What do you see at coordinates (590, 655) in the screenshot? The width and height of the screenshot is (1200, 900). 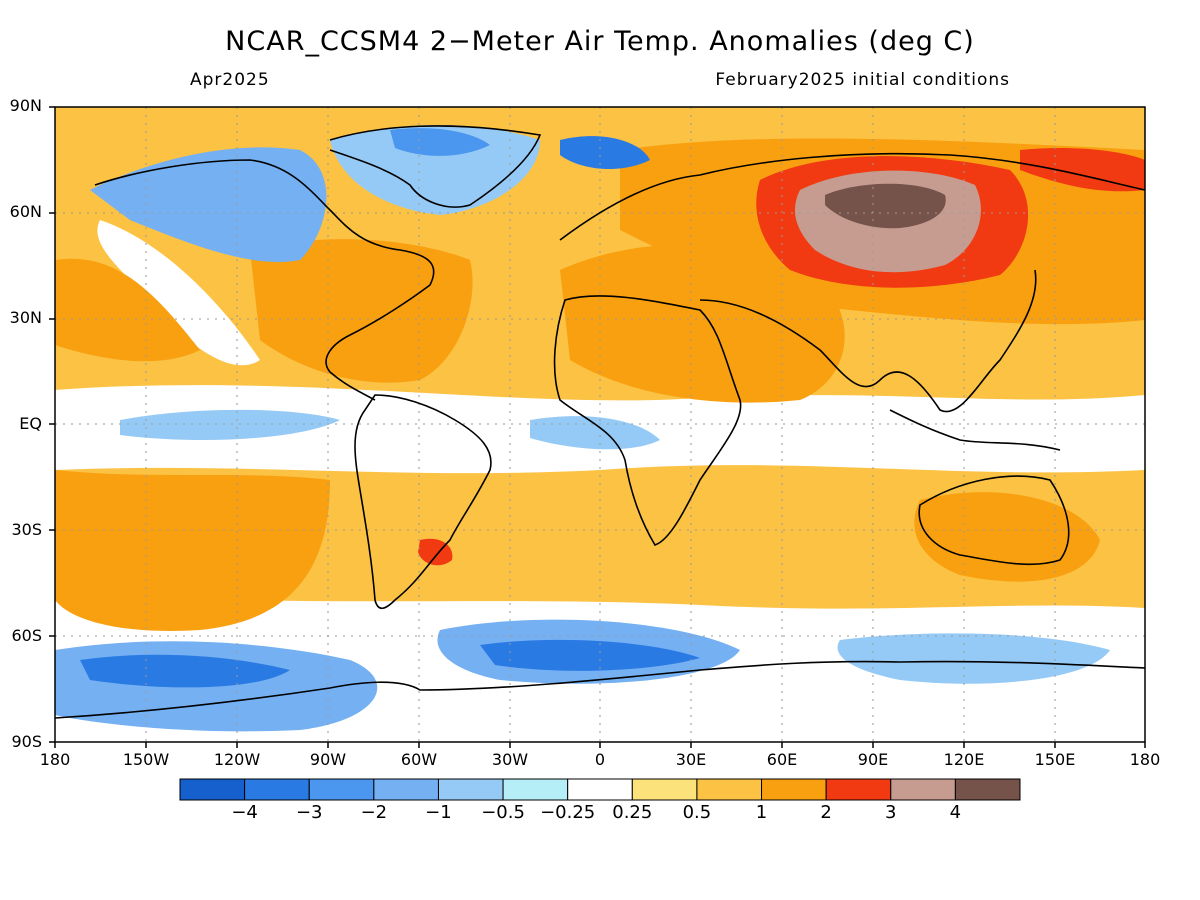 I see `southern-ocean-strong-cold-atlantic` at bounding box center [590, 655].